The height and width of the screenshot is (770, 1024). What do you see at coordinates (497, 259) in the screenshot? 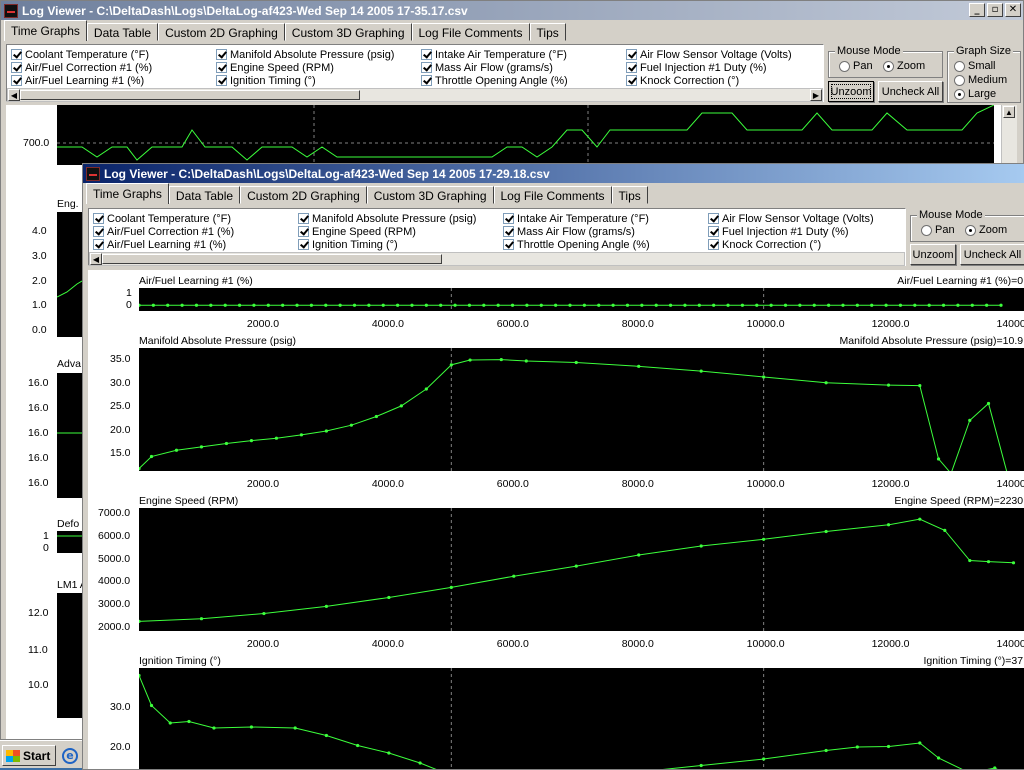
I see `checklist-horizontal-scrollbar: ◀` at bounding box center [497, 259].